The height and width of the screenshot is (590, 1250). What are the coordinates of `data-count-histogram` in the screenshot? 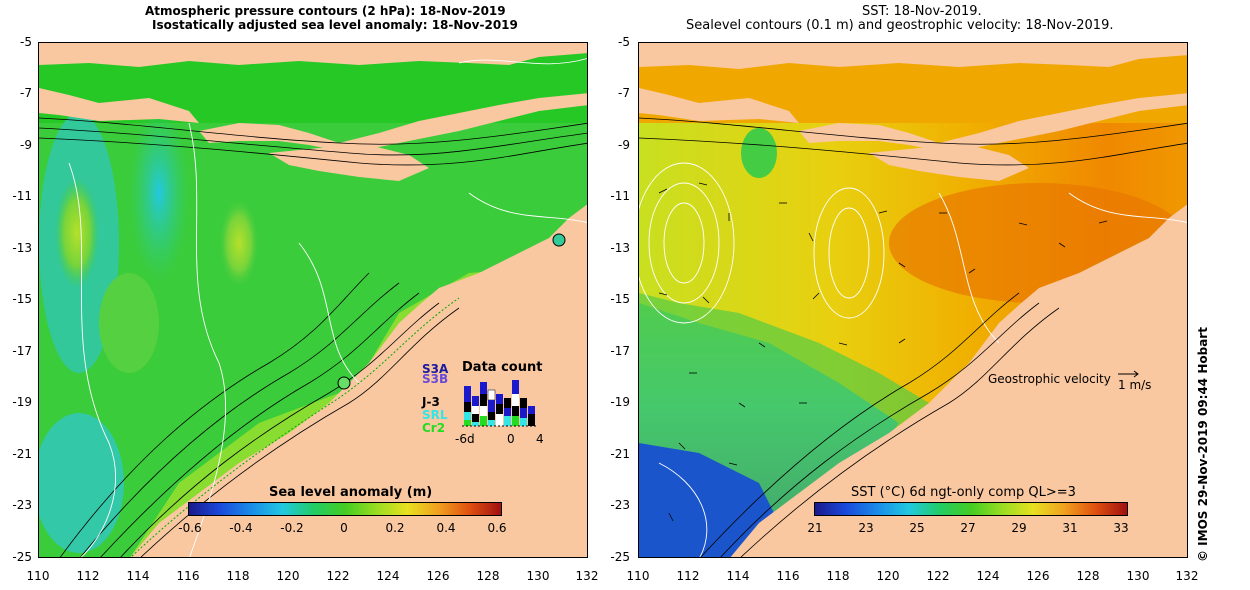 It's located at (500, 403).